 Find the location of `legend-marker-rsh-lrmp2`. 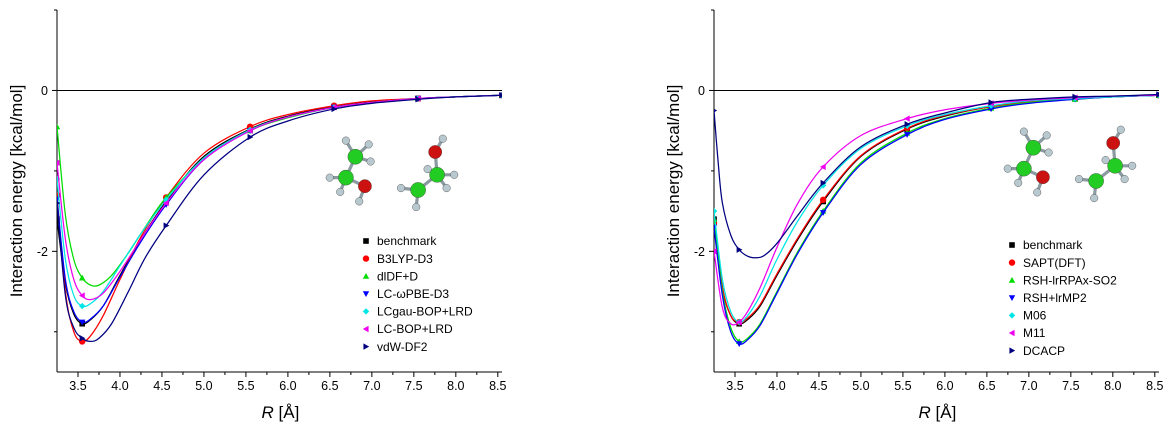

legend-marker-rsh-lrmp2 is located at coordinates (1012, 298).